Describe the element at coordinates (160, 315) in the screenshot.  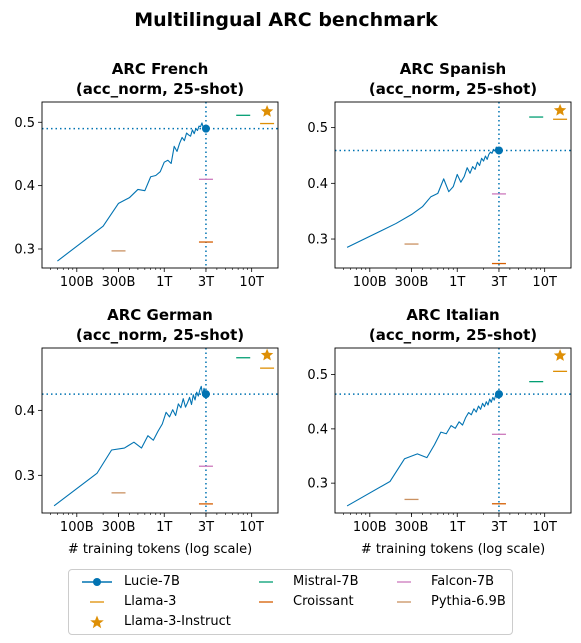
I see `panel-title-line: ARC German` at that location.